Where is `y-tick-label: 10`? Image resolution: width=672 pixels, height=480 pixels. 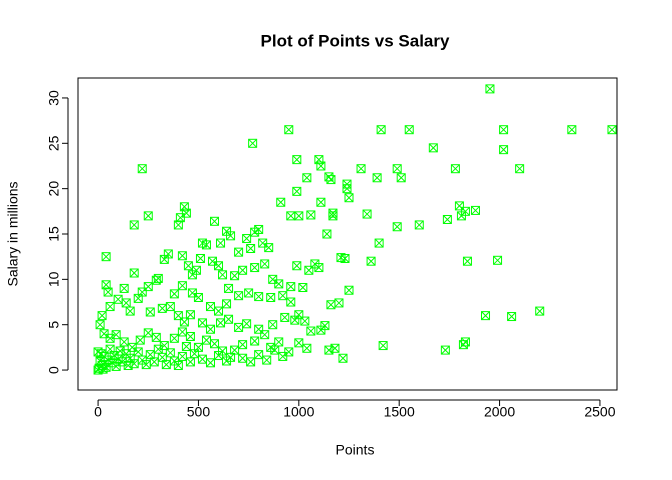
y-tick-label: 10 is located at coordinates (54, 279).